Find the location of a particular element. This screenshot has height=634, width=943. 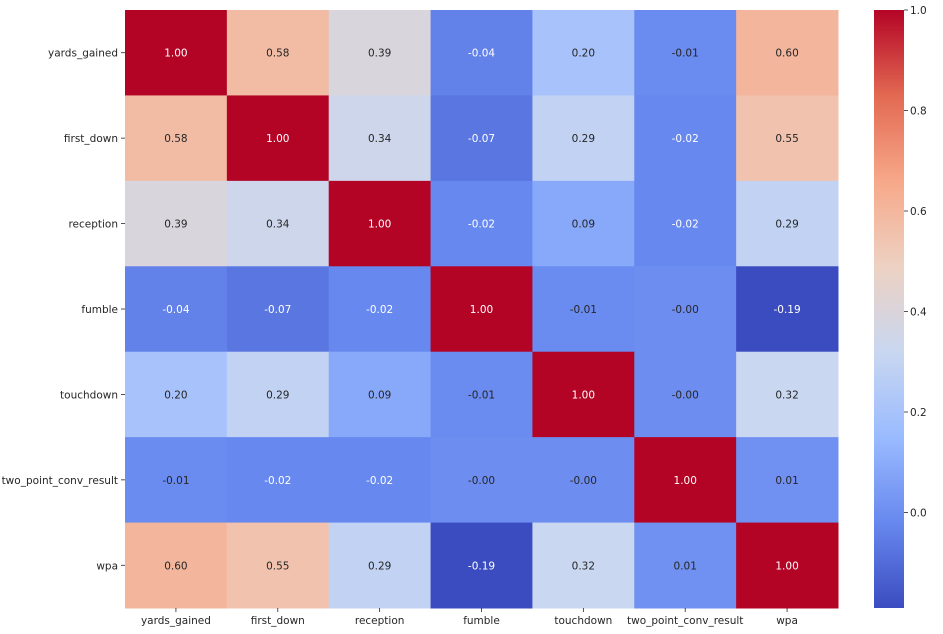

x-tick-label: wpa is located at coordinates (787, 621).